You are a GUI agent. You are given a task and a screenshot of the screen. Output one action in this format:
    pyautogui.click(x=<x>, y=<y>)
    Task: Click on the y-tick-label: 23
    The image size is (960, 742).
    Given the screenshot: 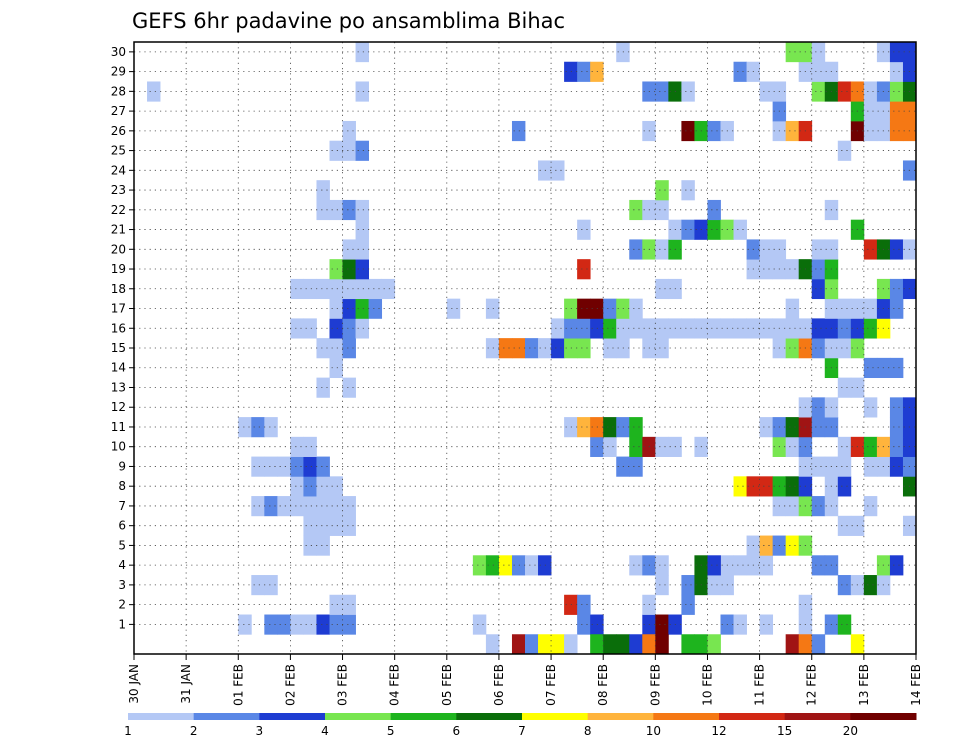 What is the action you would take?
    pyautogui.click(x=118, y=190)
    